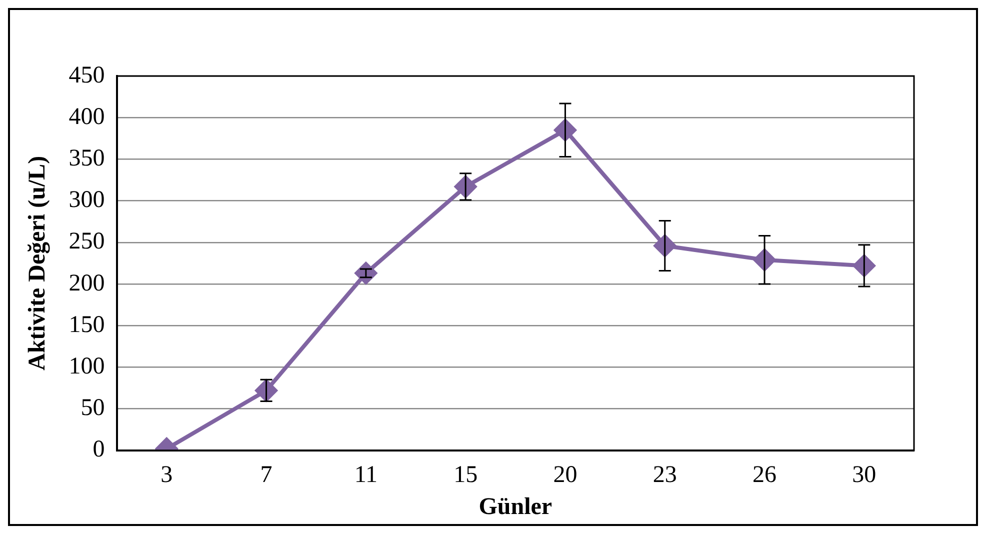  What do you see at coordinates (86, 75) in the screenshot?
I see `y-tick-label: 450` at bounding box center [86, 75].